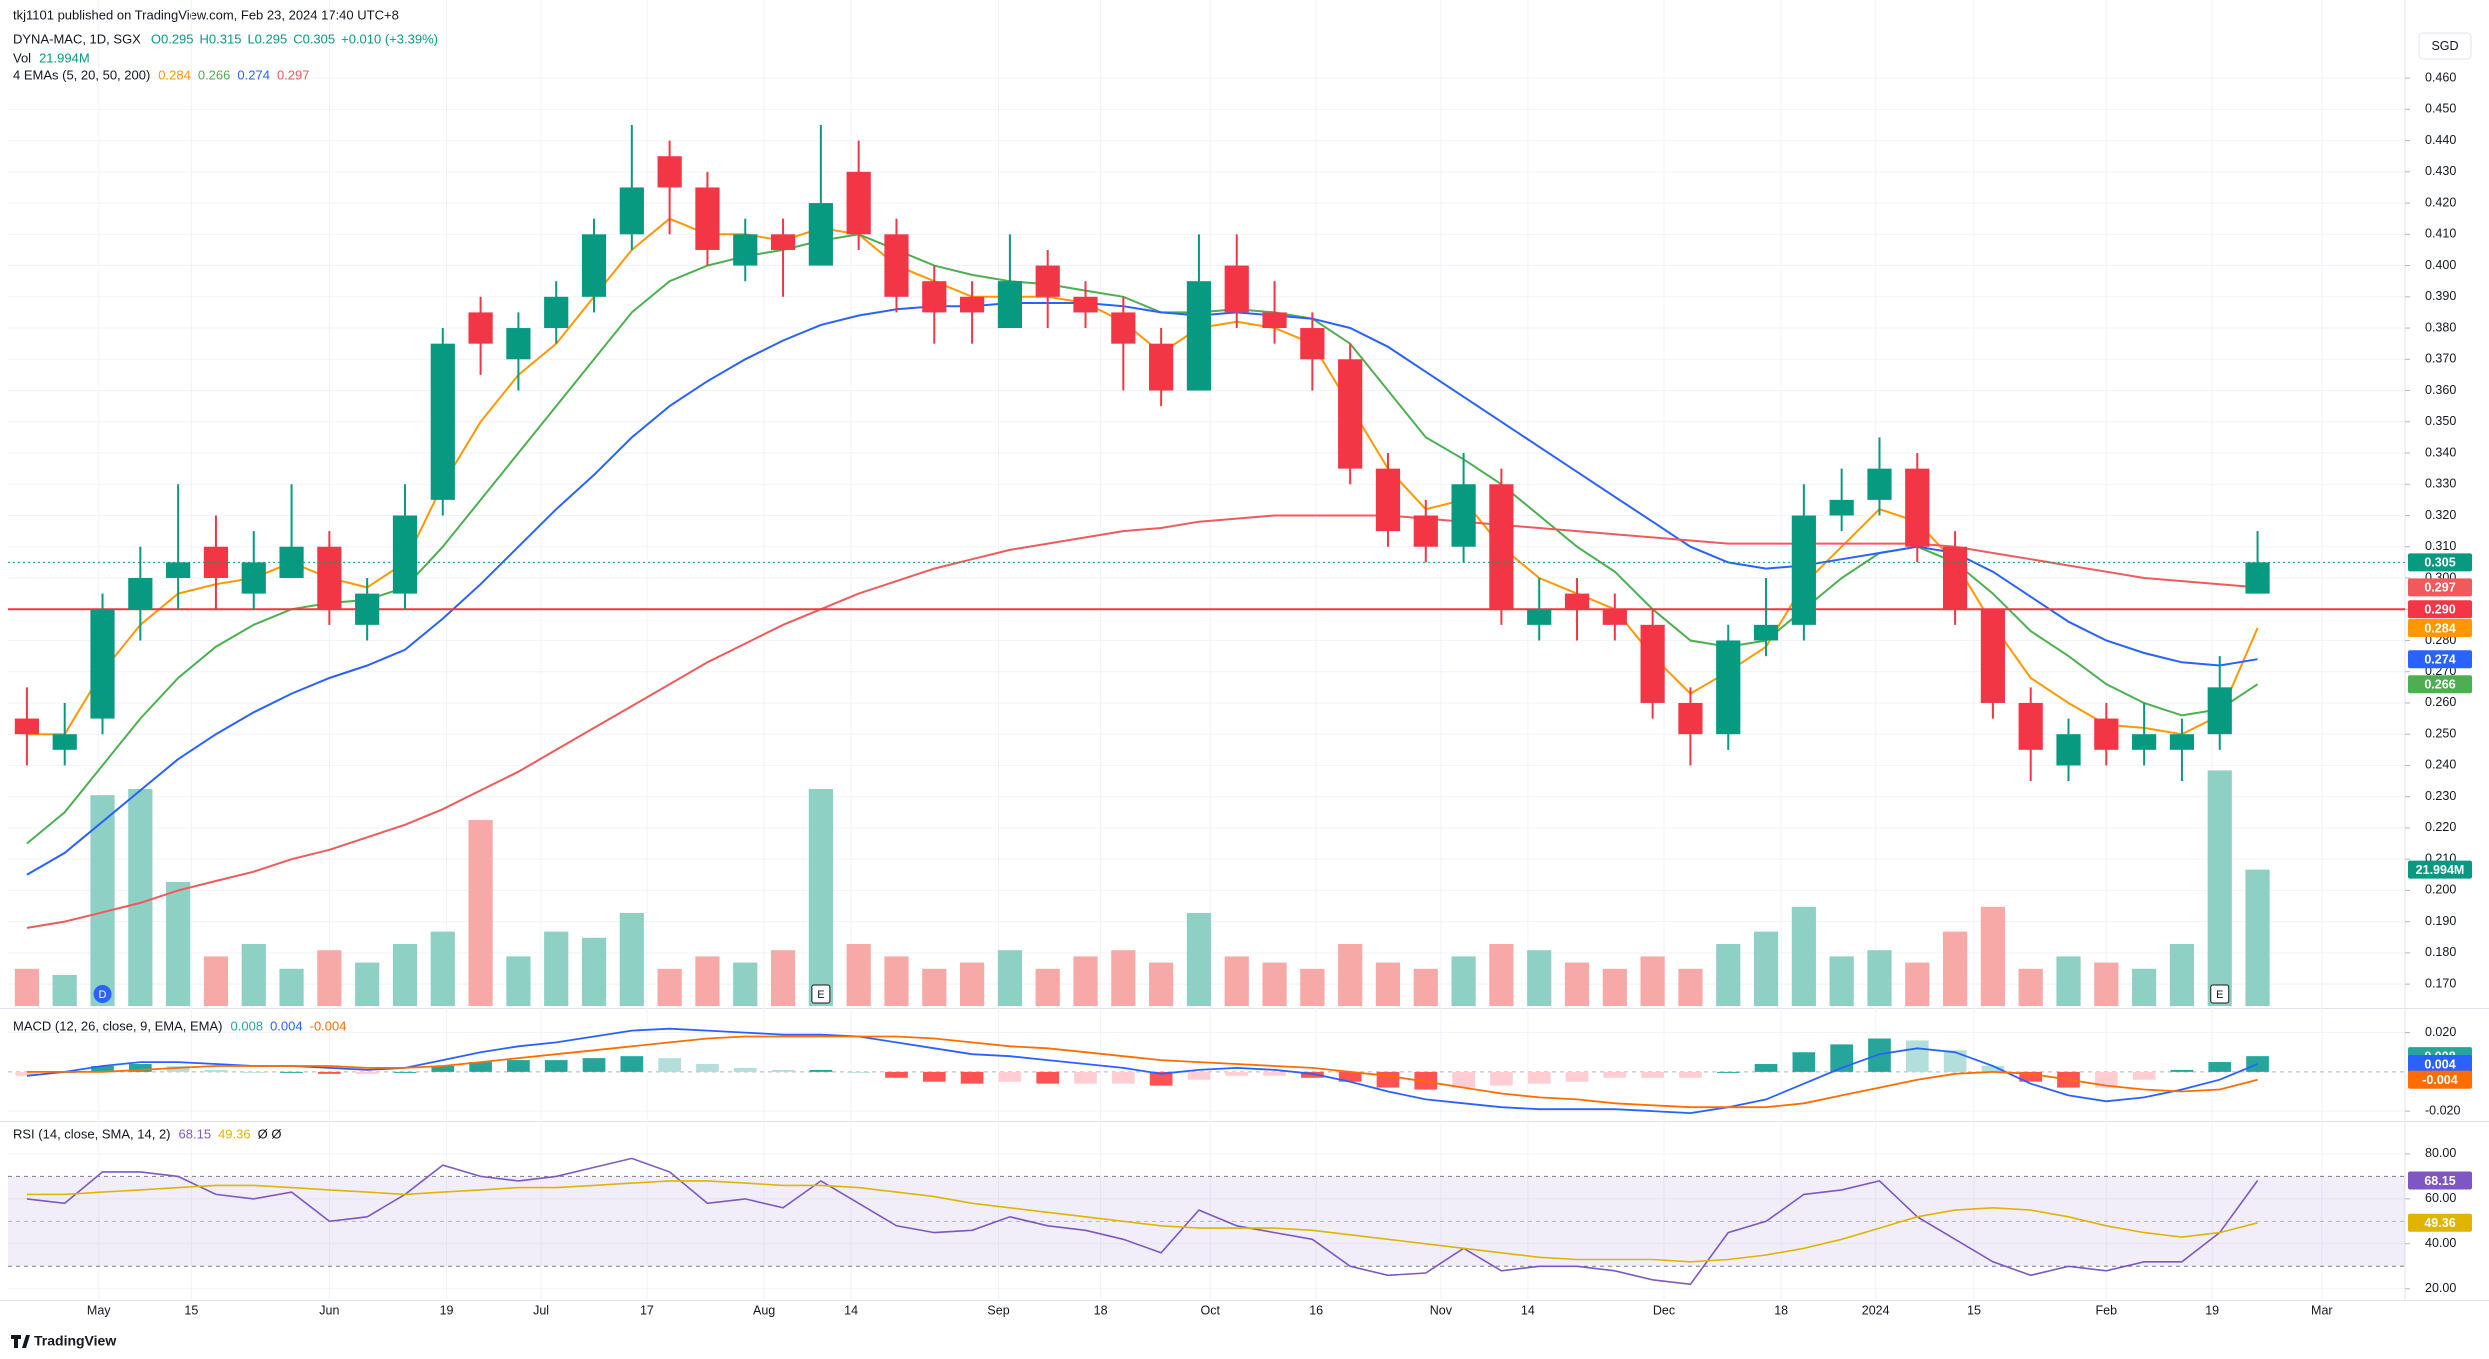 The width and height of the screenshot is (2489, 1359). I want to click on x-tick-label: 16, so click(1316, 1310).